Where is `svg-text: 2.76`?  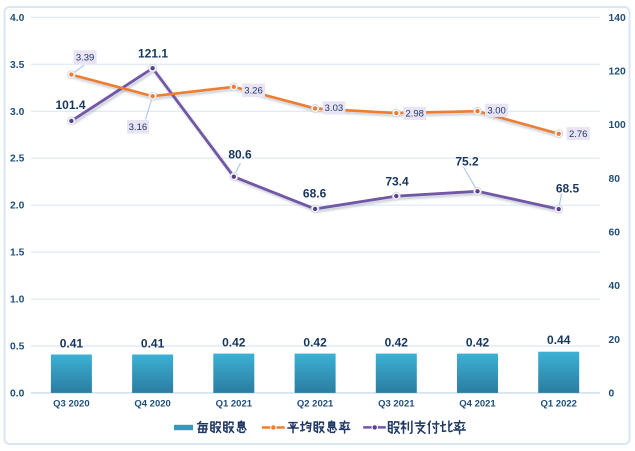 svg-text: 2.76 is located at coordinates (578, 134).